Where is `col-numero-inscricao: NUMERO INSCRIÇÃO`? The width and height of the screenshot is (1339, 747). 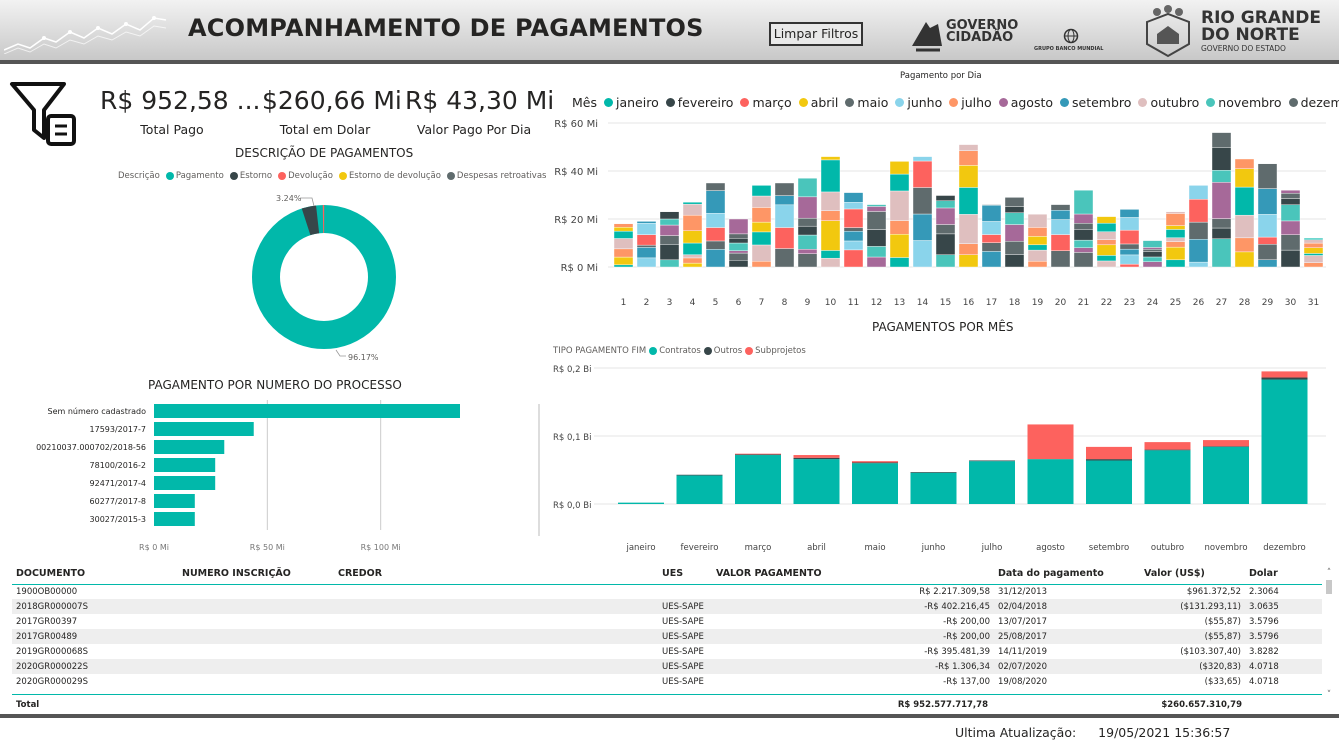 col-numero-inscricao: NUMERO INSCRIÇÃO is located at coordinates (256, 574).